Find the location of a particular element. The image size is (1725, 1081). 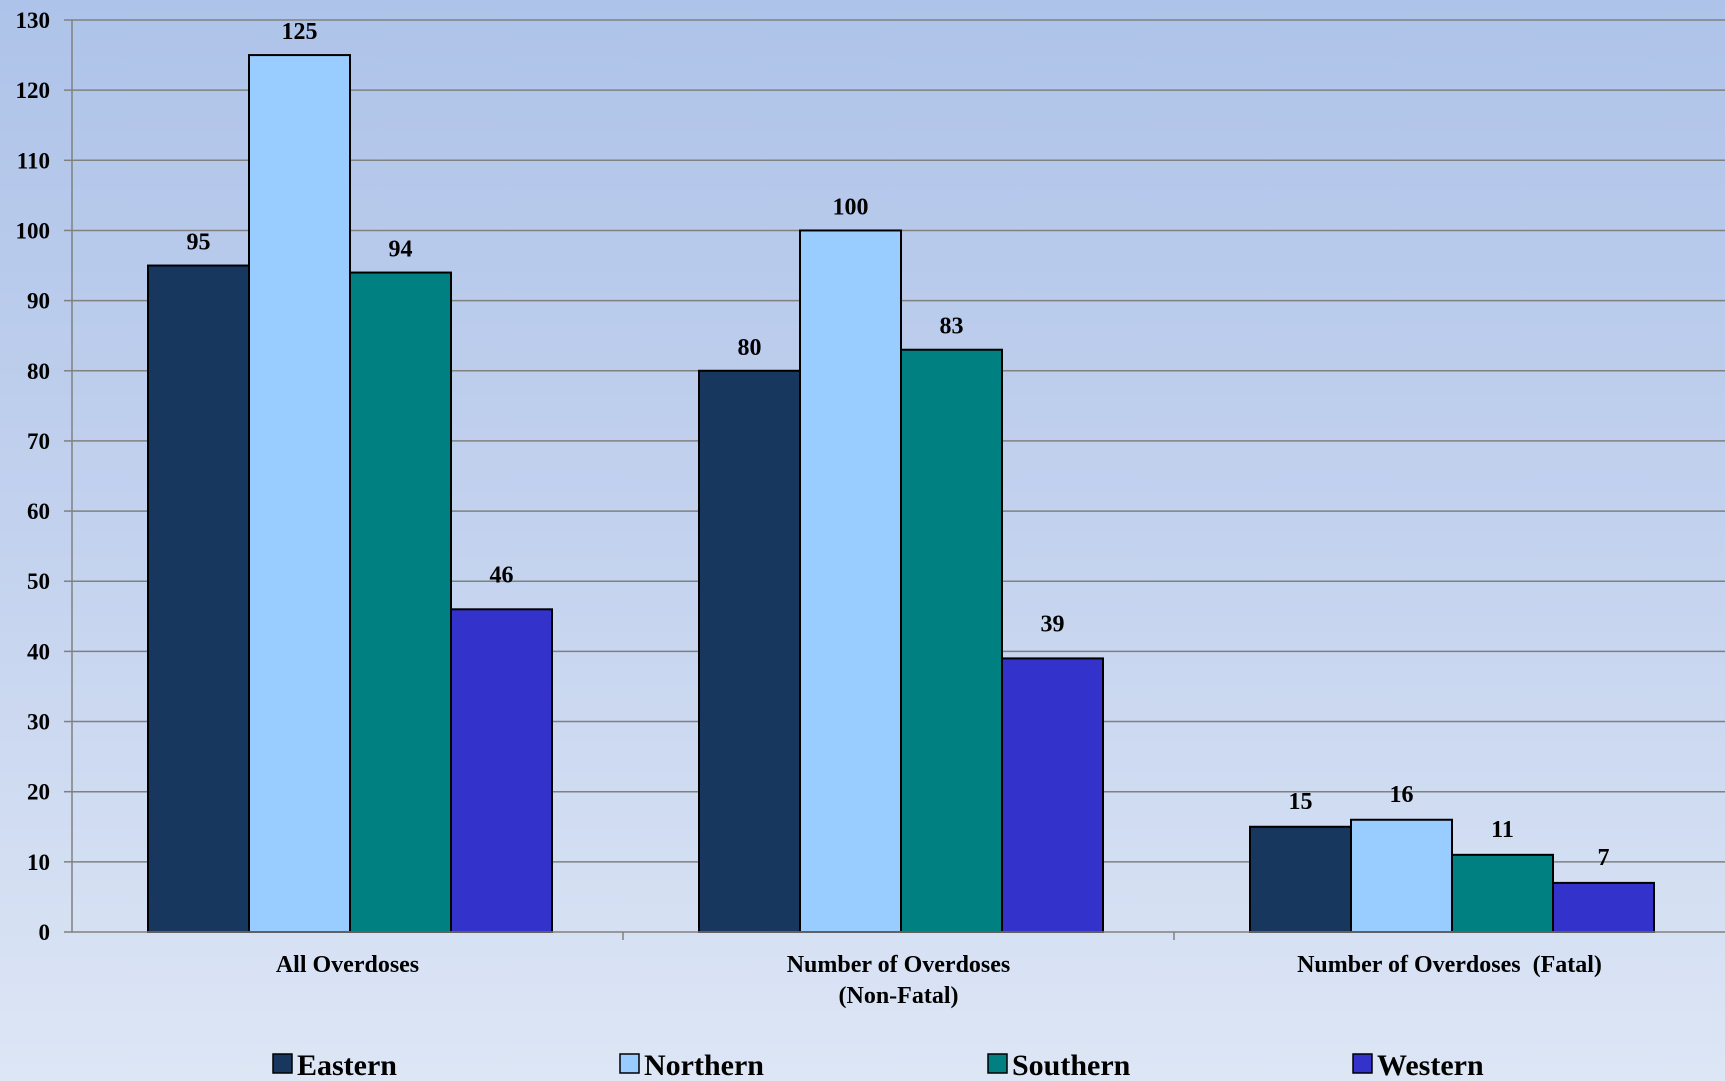

y-tick-label: 120 is located at coordinates (33, 90).